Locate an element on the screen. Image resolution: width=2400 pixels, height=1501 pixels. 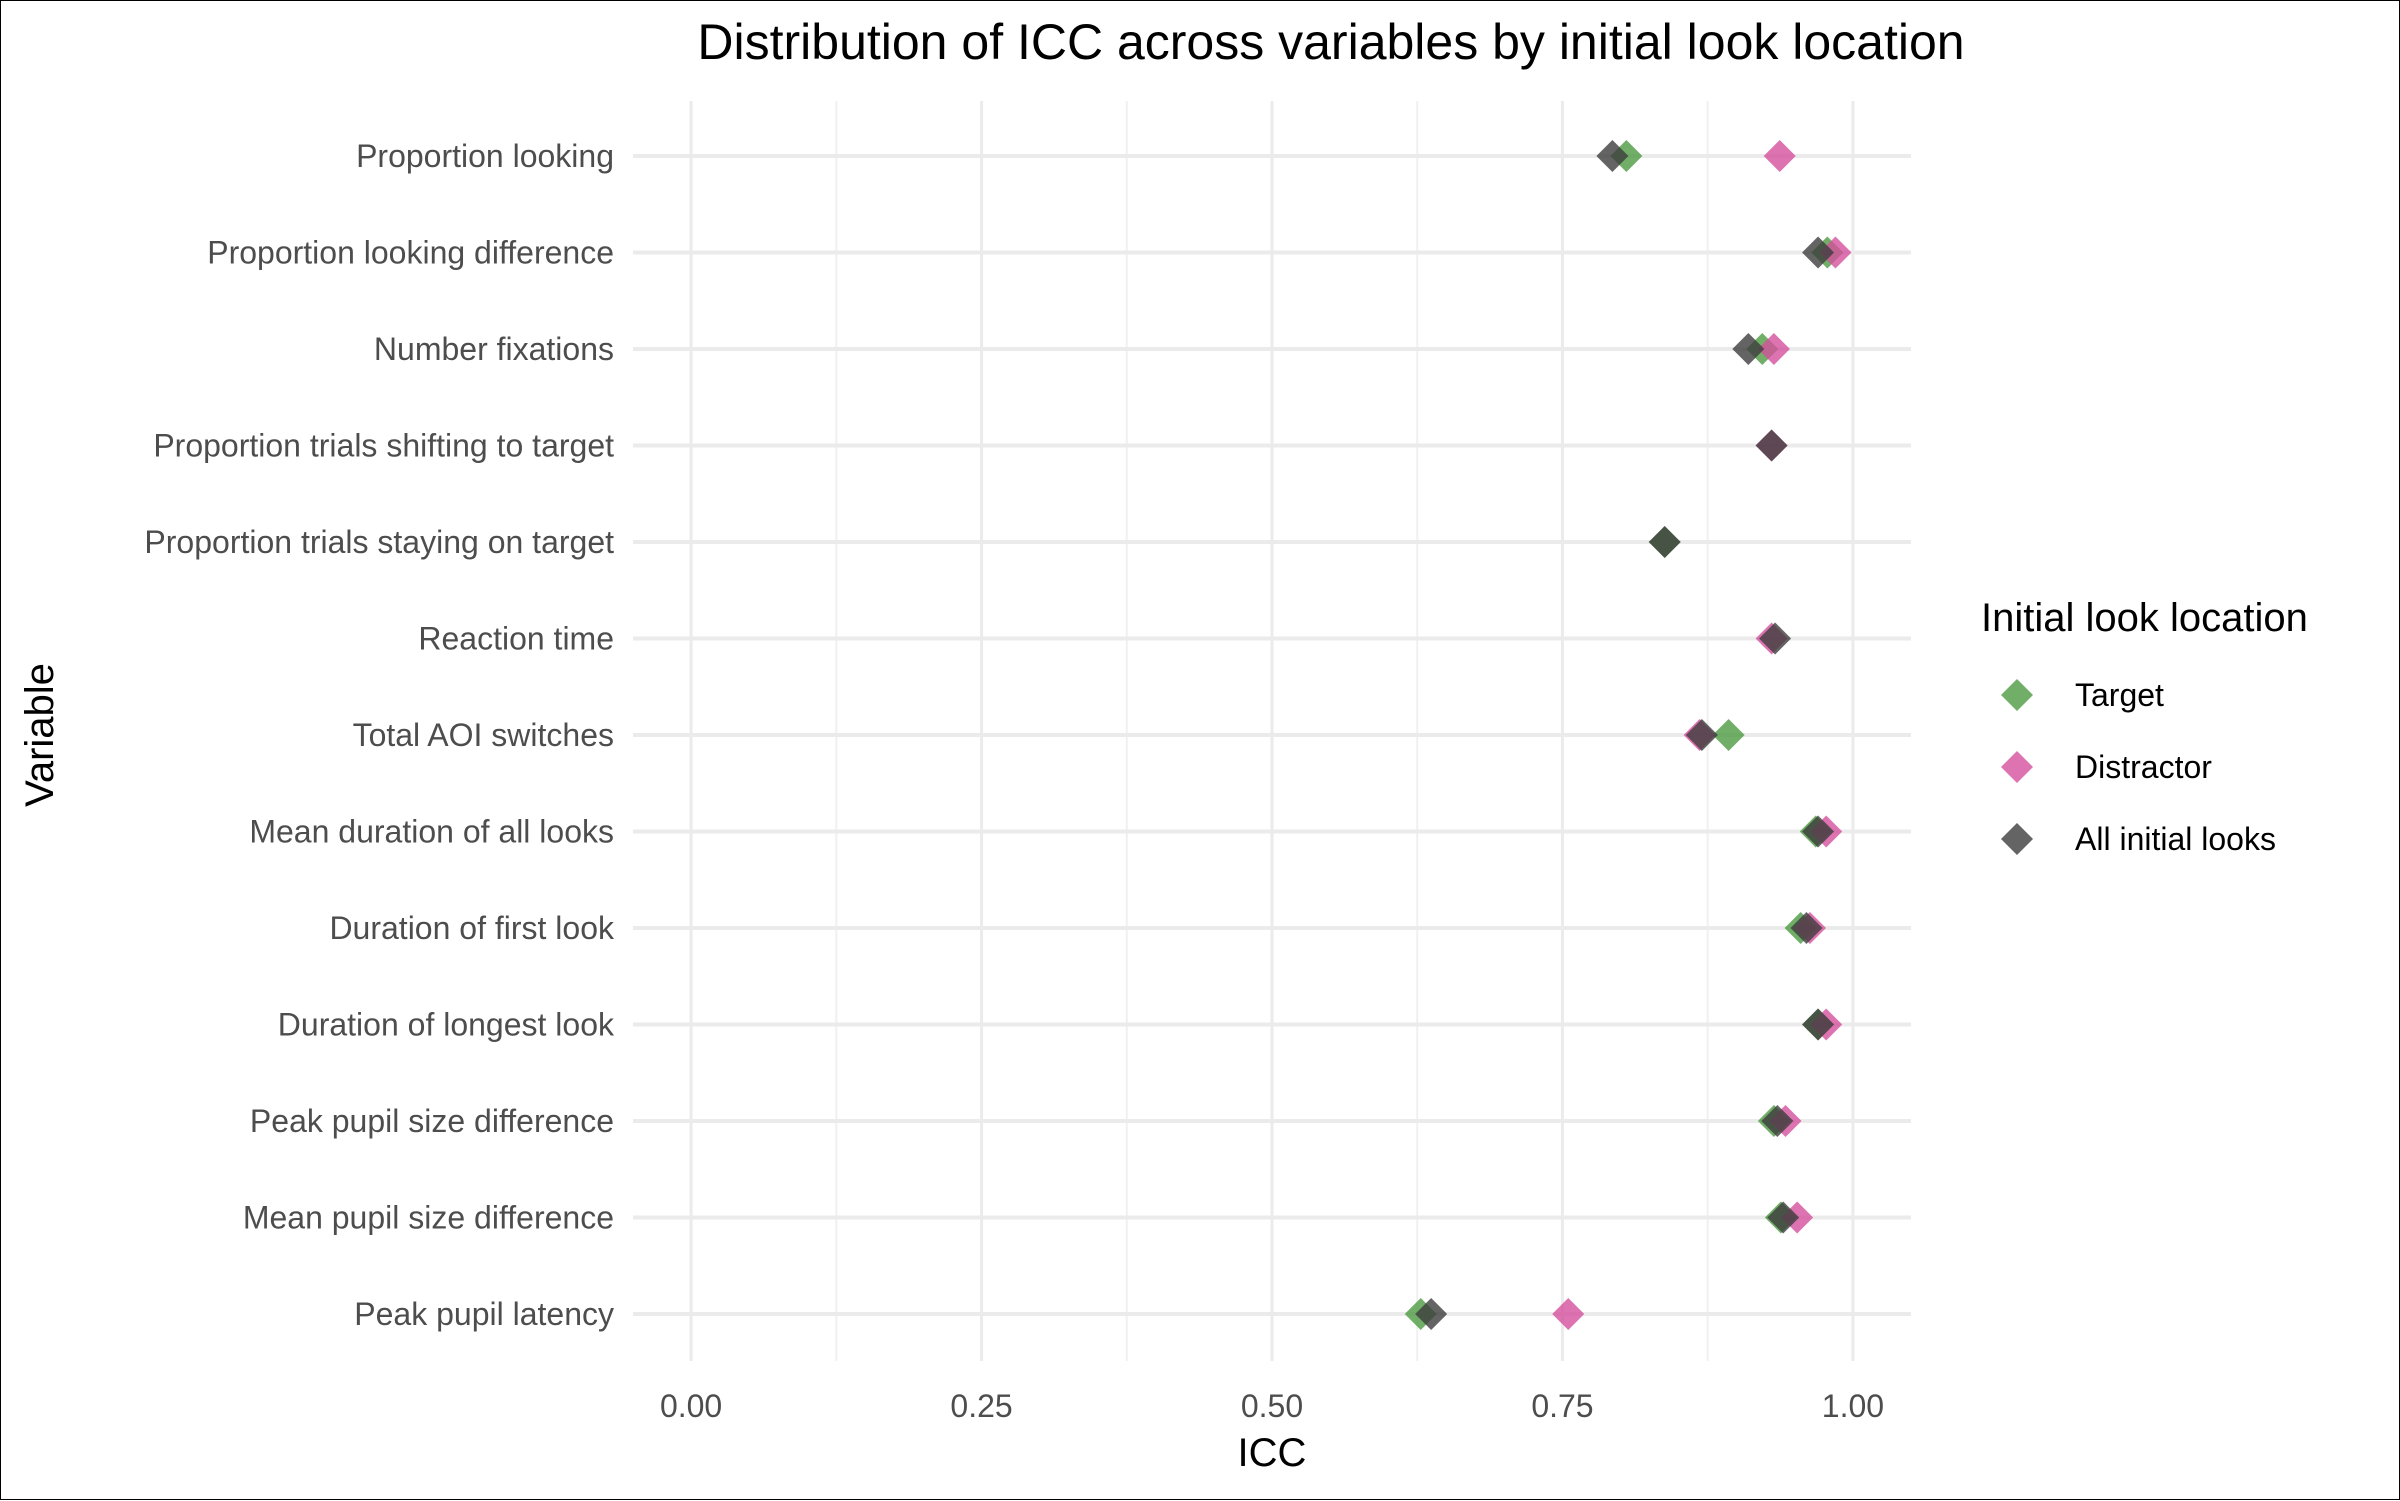
legend-key-distractor is located at coordinates (2017, 767).